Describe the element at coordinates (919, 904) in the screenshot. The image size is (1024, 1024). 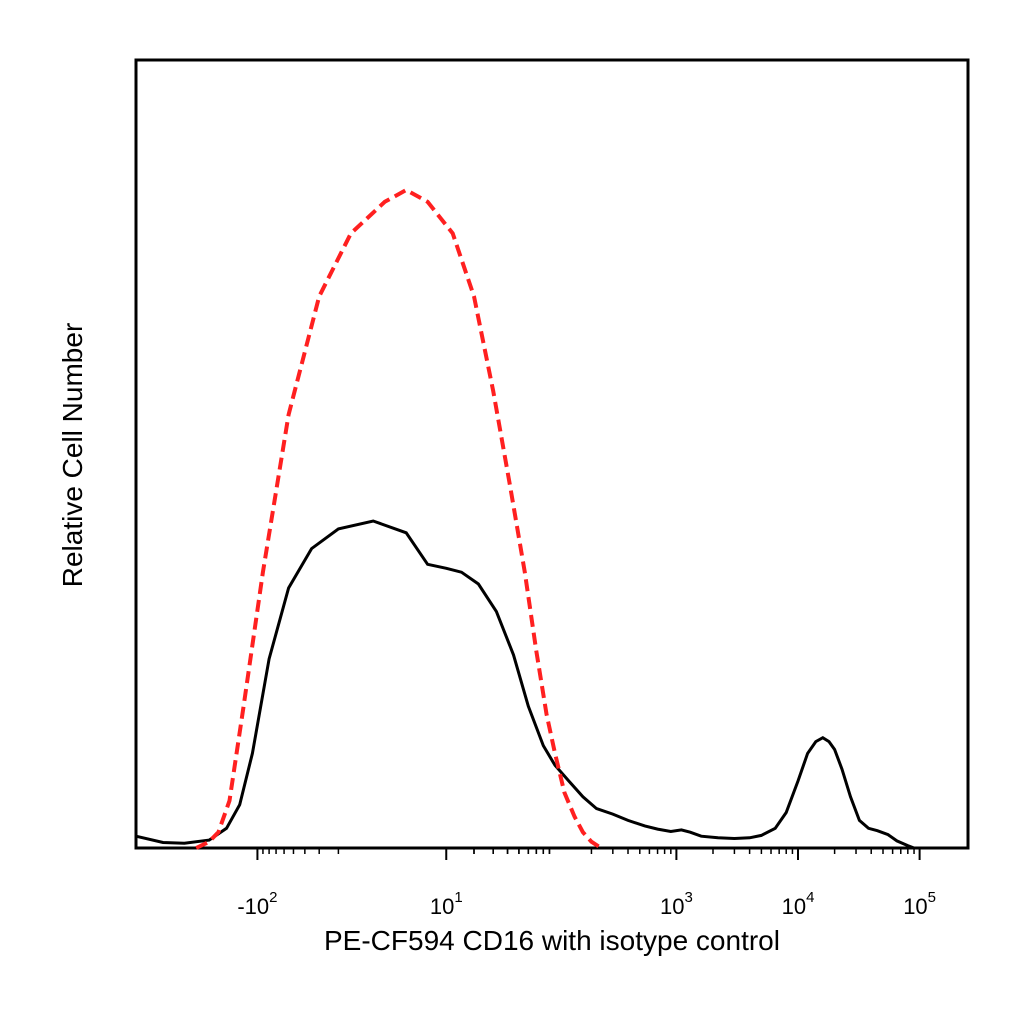
I see `x-tick-label-4: 10⁵` at that location.